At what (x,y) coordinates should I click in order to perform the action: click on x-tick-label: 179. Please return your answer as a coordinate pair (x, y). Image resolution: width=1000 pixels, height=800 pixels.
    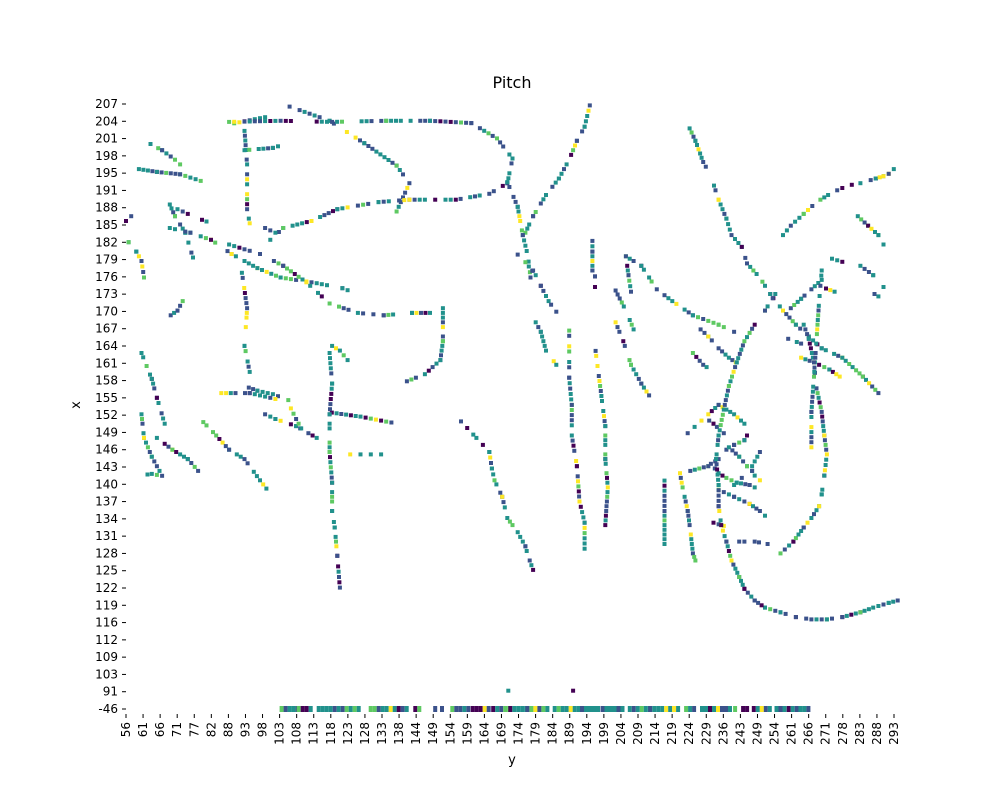
    Looking at the image, I should click on (536, 733).